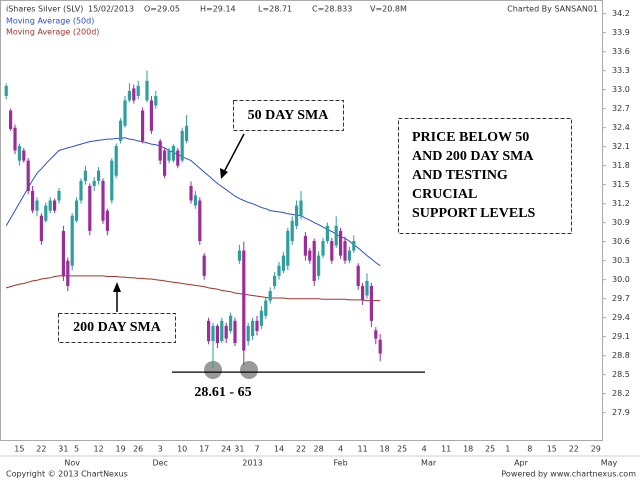 The width and height of the screenshot is (640, 480). What do you see at coordinates (332, 9) in the screenshot?
I see `header-close: C=28.833` at bounding box center [332, 9].